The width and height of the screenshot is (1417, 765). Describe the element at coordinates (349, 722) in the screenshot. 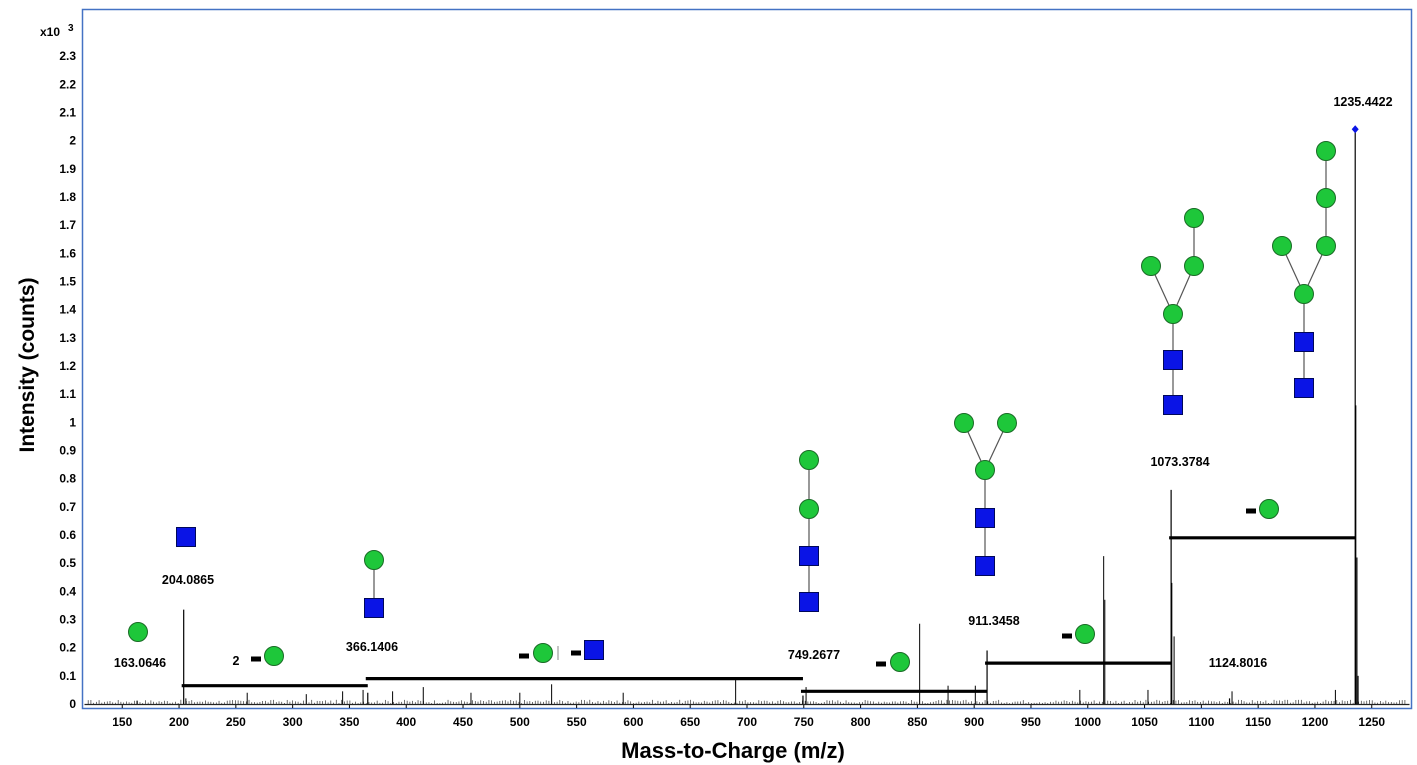

I see `x-tick-label: 350` at that location.